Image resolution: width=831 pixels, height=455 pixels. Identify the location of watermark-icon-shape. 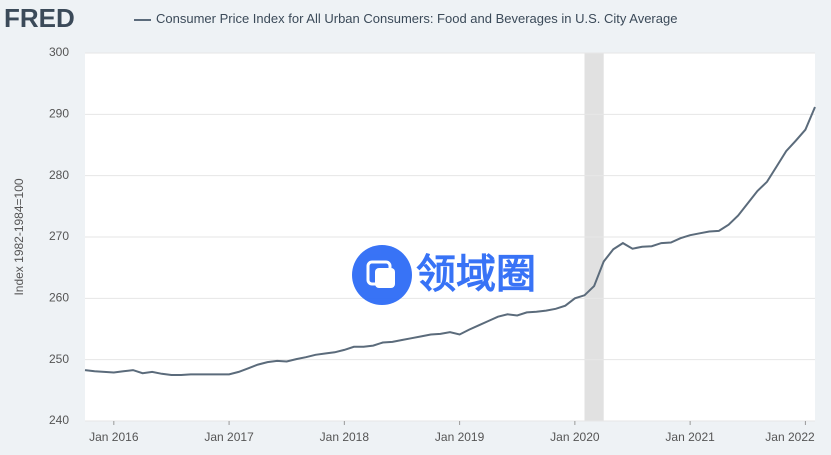
(385, 278).